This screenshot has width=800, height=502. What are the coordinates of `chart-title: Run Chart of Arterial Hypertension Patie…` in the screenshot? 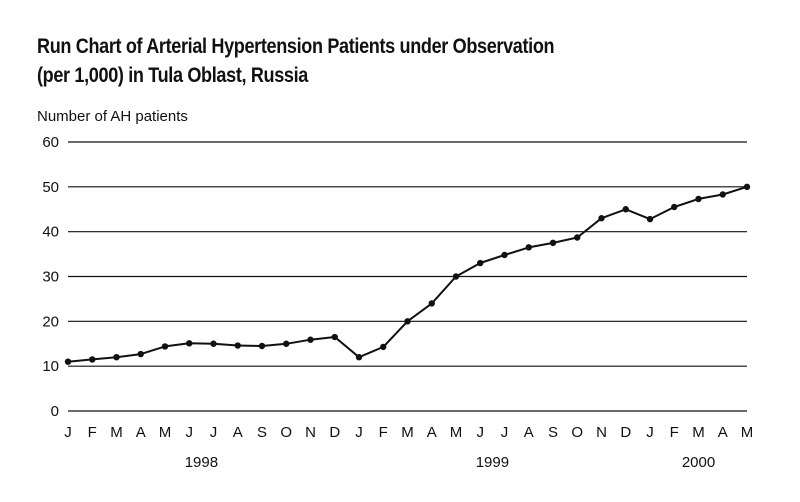 It's located at (296, 61).